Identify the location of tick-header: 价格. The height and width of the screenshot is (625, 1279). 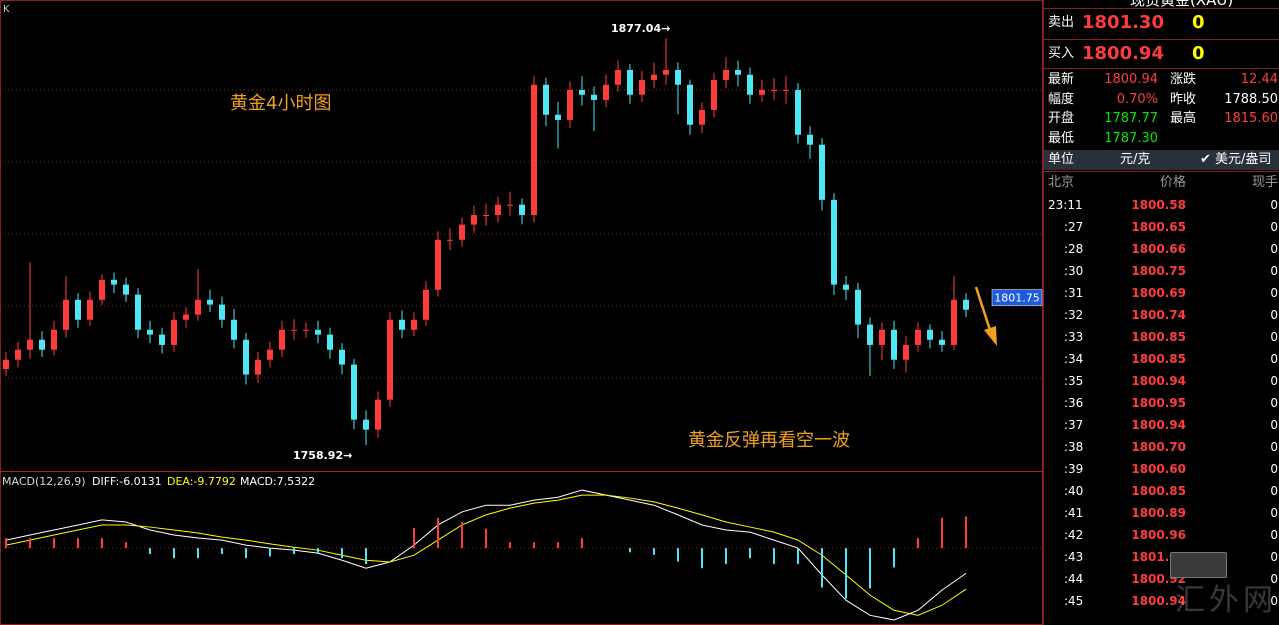
(1172, 182).